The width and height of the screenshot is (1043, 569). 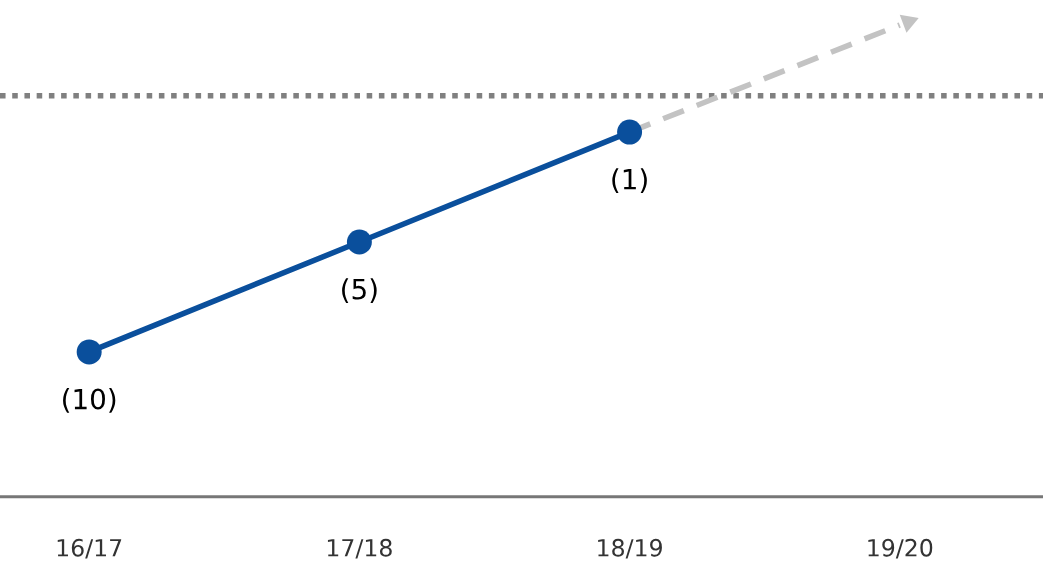 I want to click on annotation: (1), so click(x=629, y=180).